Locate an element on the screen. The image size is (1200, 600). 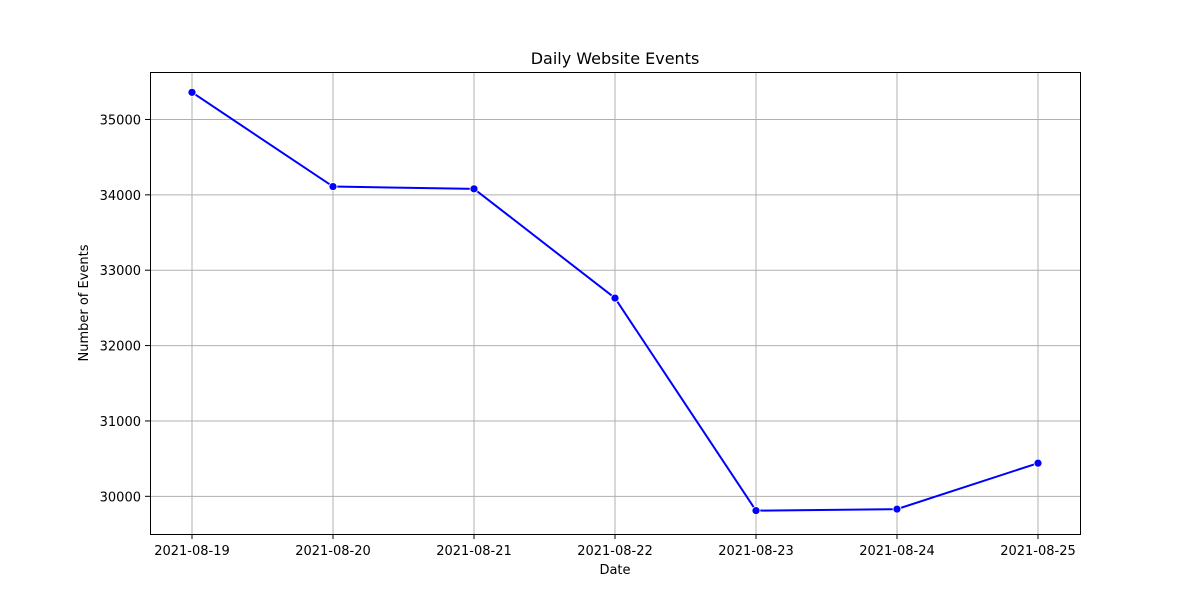
x-tick-label: 2021-08-22 is located at coordinates (615, 551).